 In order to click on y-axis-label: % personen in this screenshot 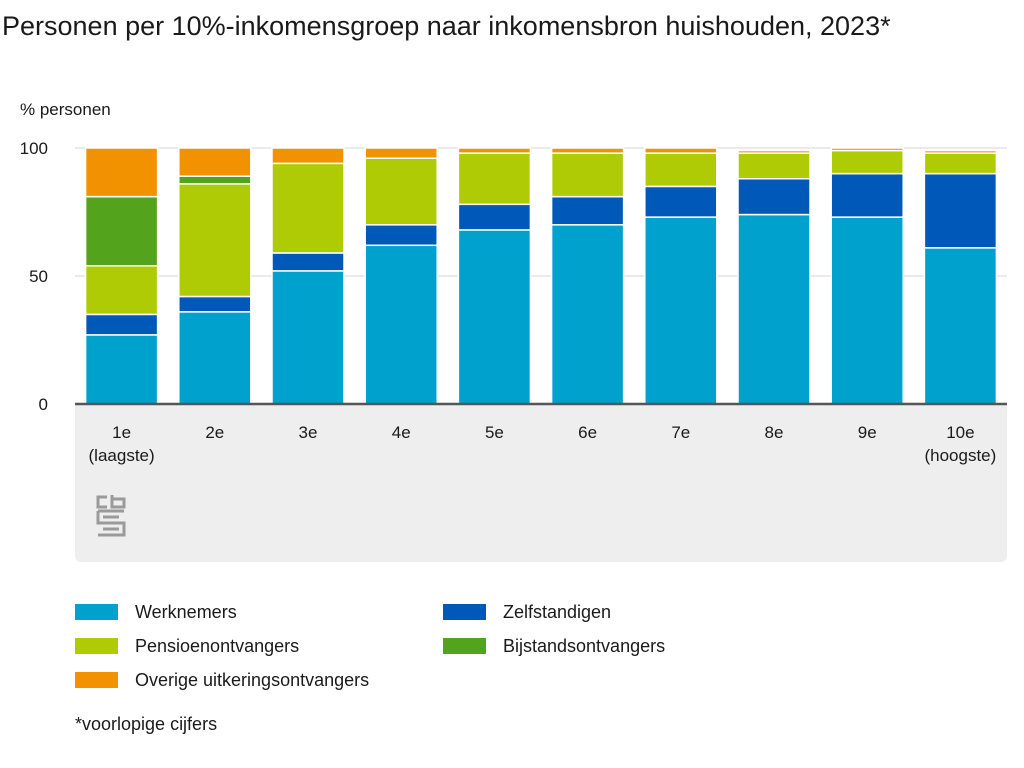, I will do `click(65, 109)`.